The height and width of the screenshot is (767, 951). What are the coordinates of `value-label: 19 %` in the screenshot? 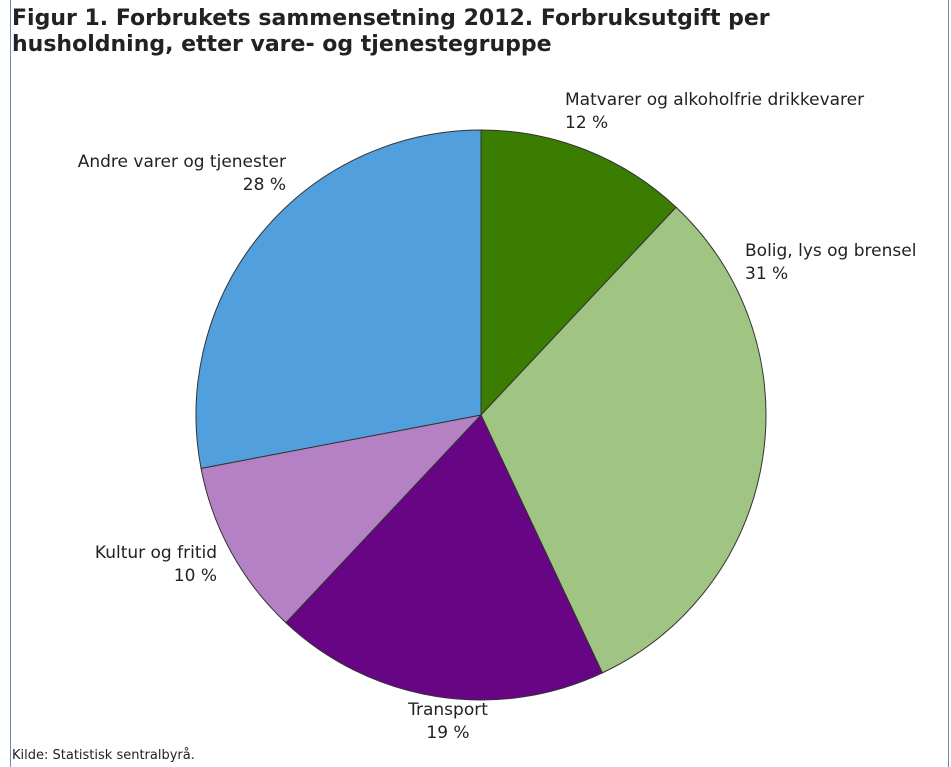 It's located at (447, 733).